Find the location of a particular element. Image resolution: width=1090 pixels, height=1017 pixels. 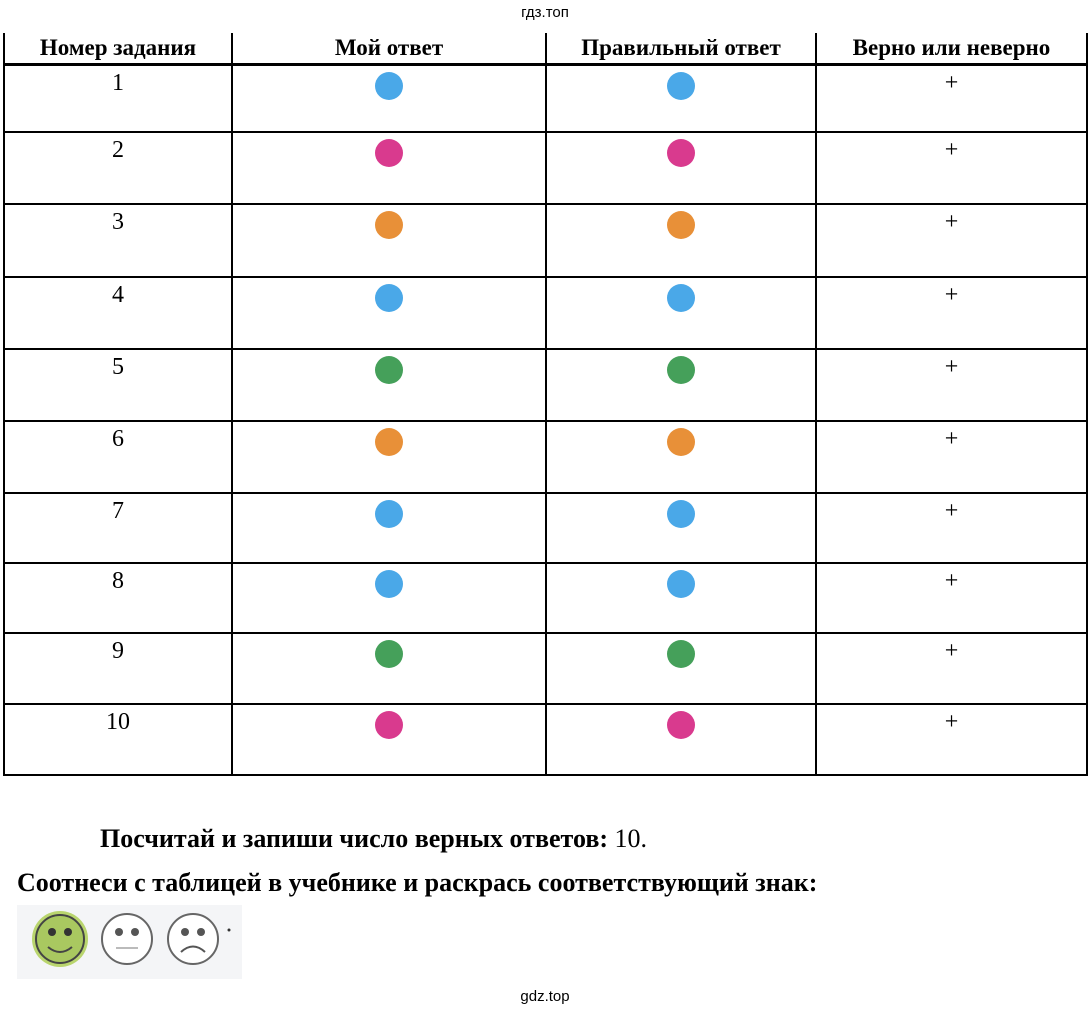

table-row: 1 + is located at coordinates (545, 98).